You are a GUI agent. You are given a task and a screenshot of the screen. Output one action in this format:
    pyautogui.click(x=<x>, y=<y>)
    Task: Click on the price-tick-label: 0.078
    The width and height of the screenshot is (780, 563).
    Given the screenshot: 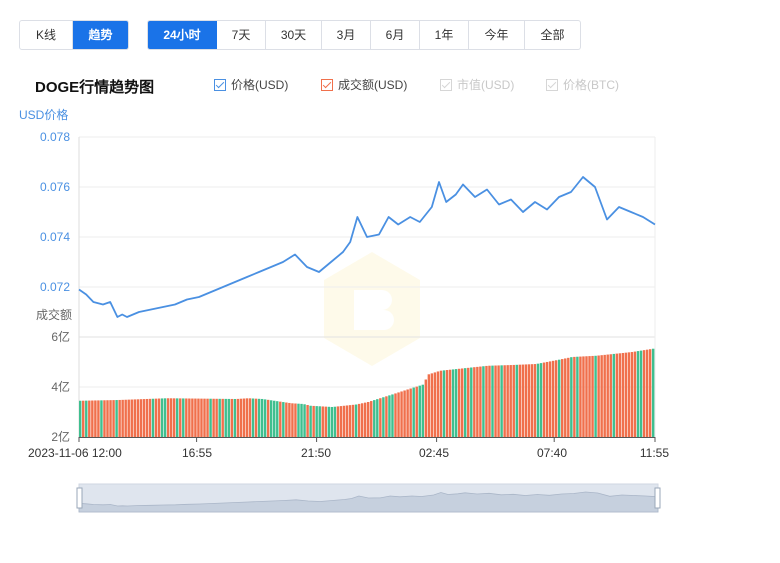 What is the action you would take?
    pyautogui.click(x=55, y=137)
    